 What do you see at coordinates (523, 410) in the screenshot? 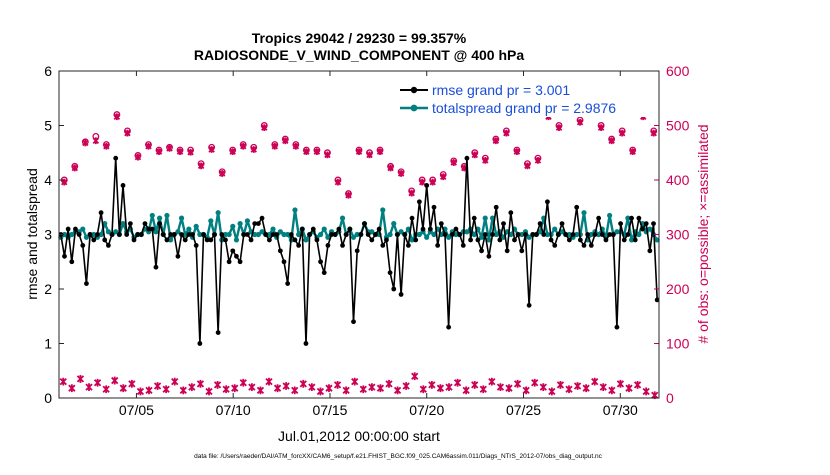
I see `x-tick-label: 07/25` at bounding box center [523, 410].